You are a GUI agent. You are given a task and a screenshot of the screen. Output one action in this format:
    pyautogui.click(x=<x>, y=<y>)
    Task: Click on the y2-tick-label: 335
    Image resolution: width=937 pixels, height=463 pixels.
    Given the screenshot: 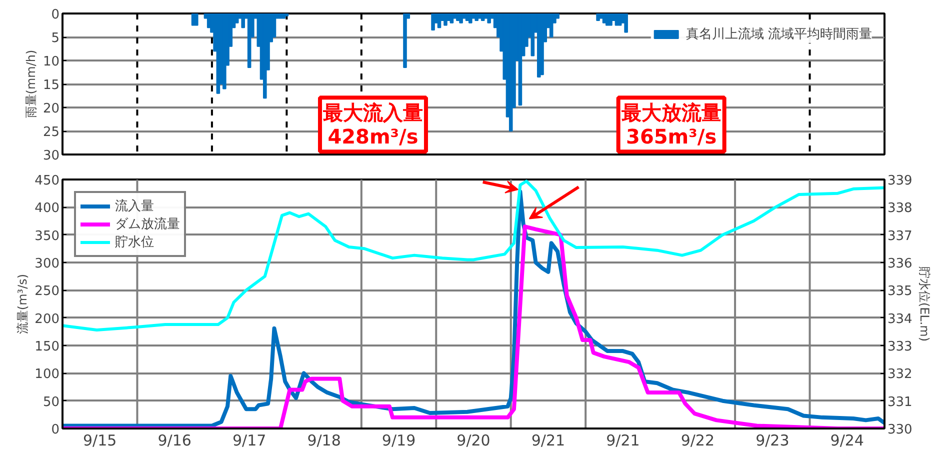 What is the action you would take?
    pyautogui.click(x=900, y=292)
    